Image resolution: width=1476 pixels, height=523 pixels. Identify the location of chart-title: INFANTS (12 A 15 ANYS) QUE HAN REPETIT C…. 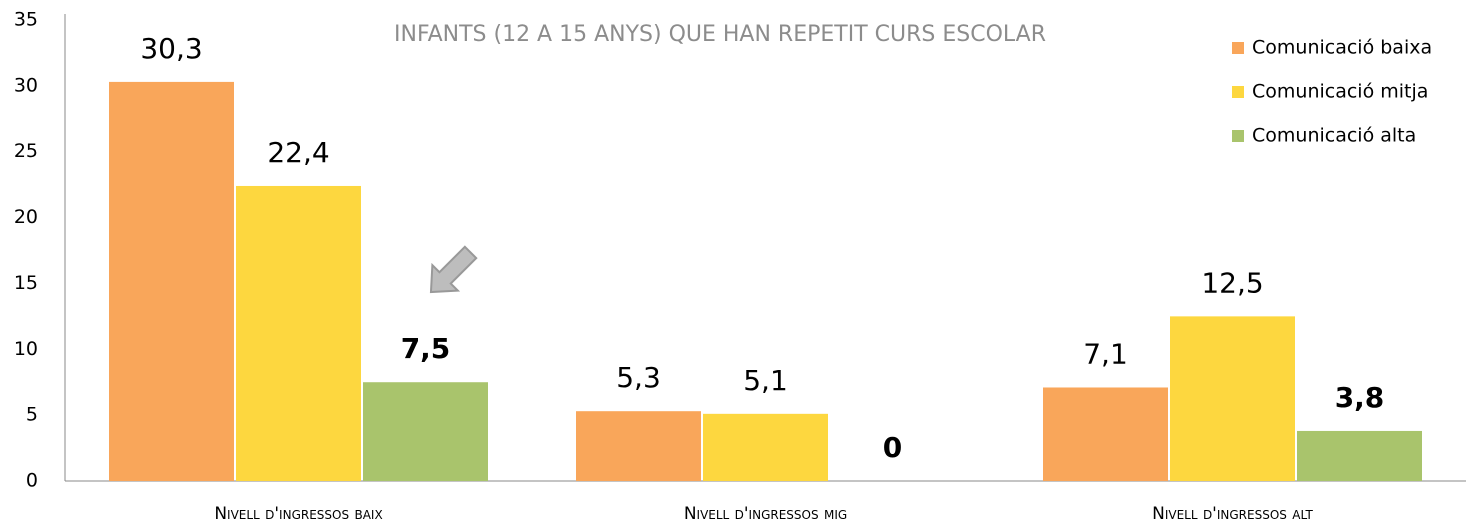
(720, 34).